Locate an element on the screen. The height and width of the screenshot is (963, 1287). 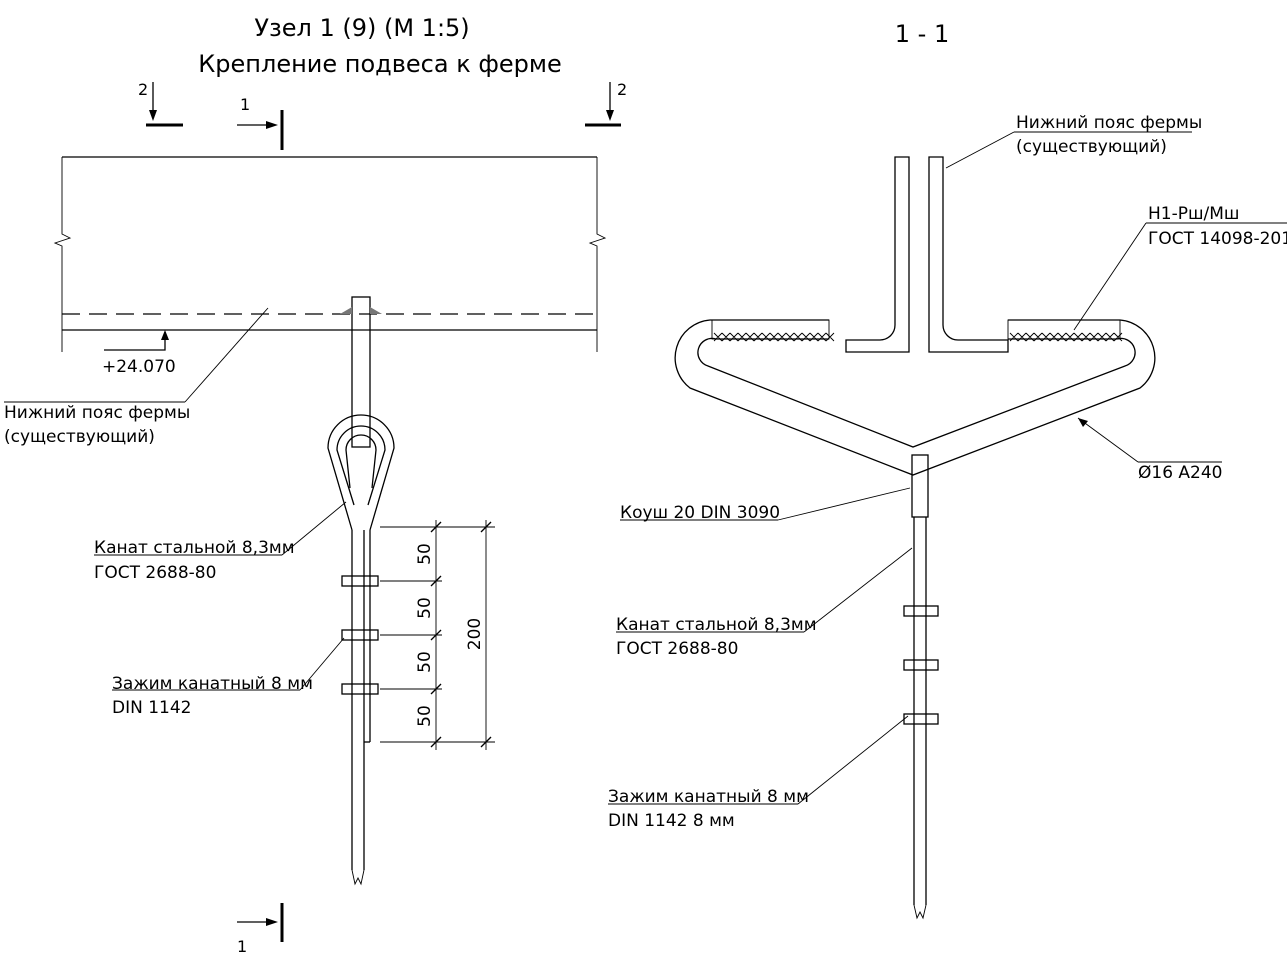
hanger-rod-plate is located at coordinates (361, 372).